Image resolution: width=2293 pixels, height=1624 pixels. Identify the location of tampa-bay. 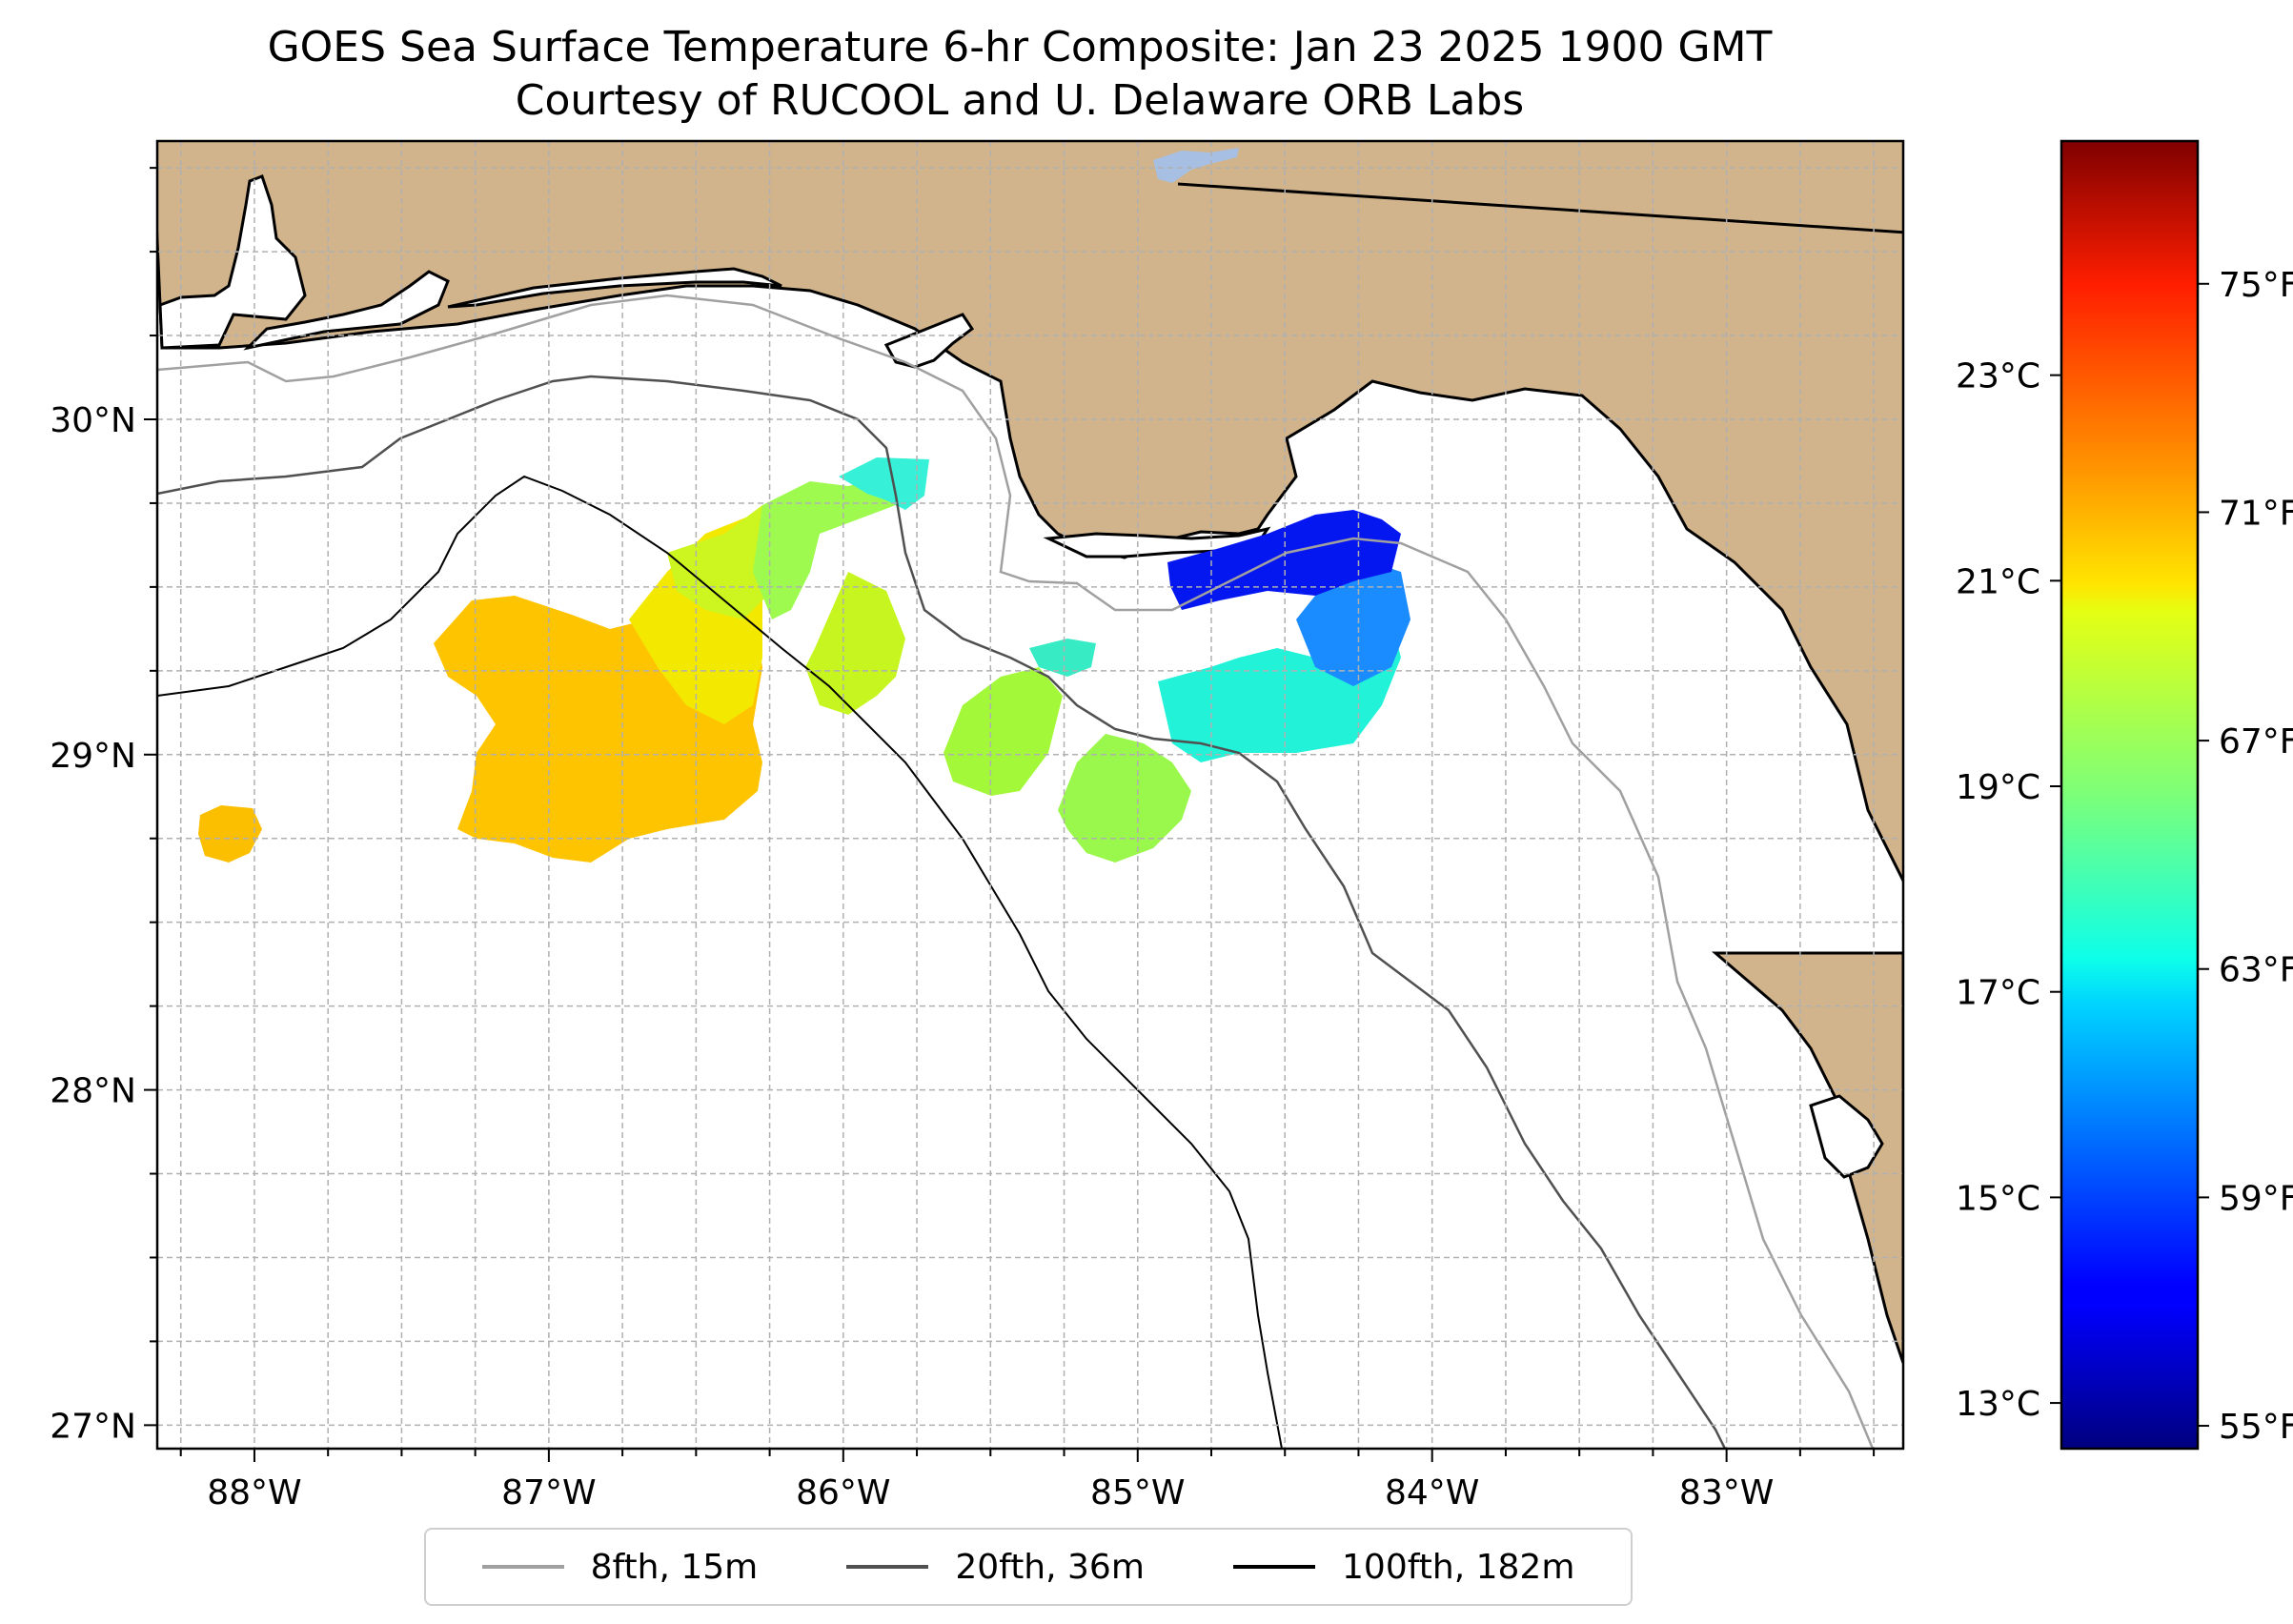
(1847, 1136).